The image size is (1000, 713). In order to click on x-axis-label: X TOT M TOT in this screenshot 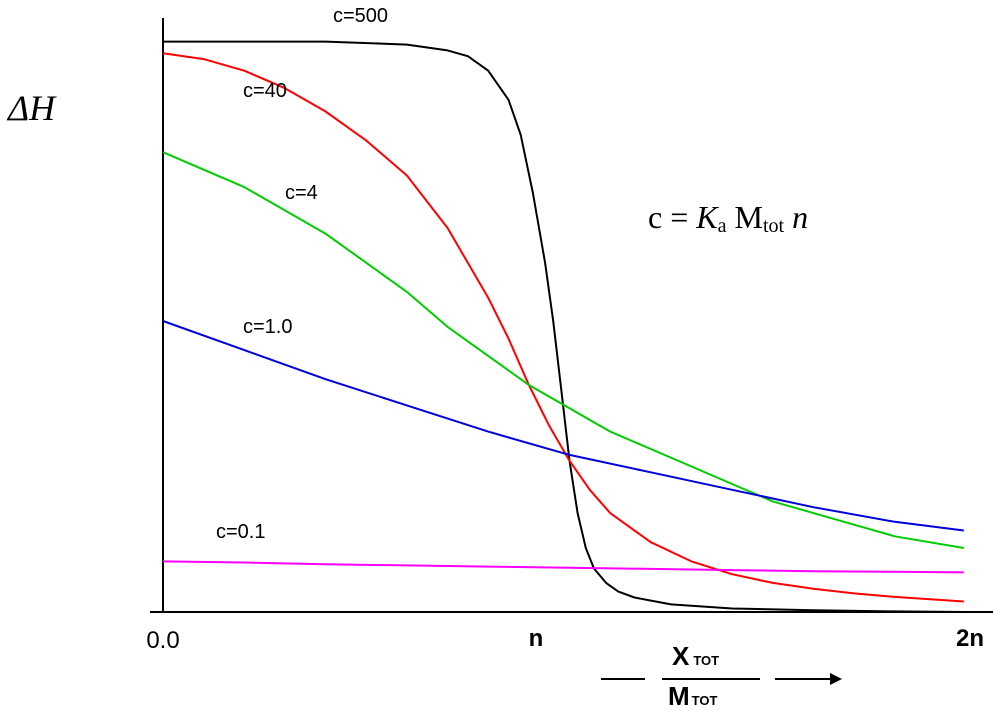, I will do `click(721, 676)`.